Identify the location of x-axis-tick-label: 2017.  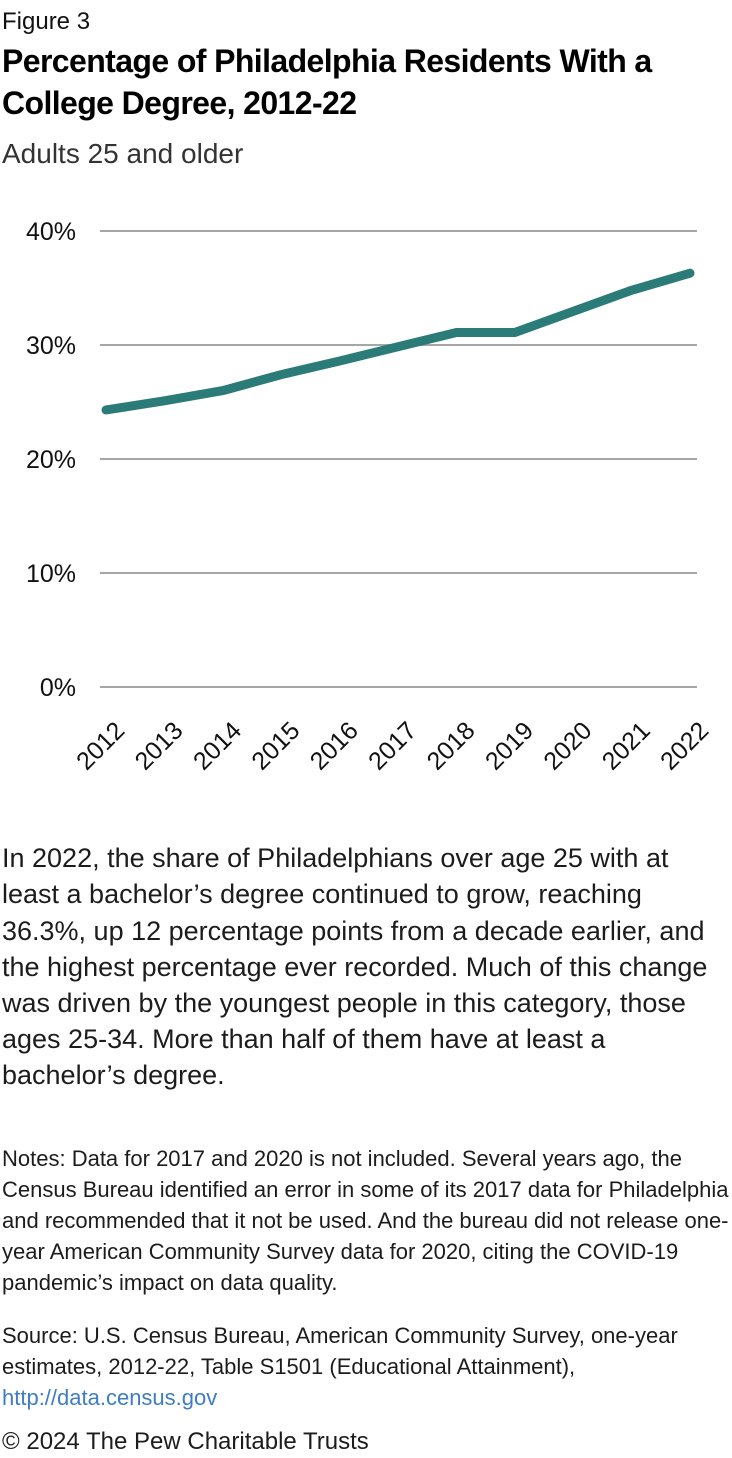
(392, 746).